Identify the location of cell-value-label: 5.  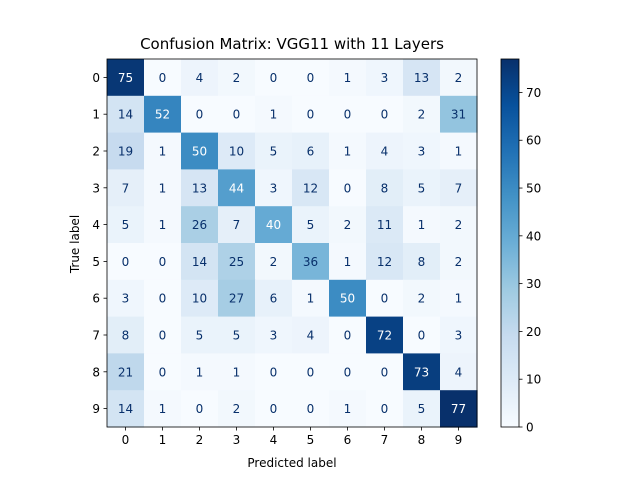
(422, 409).